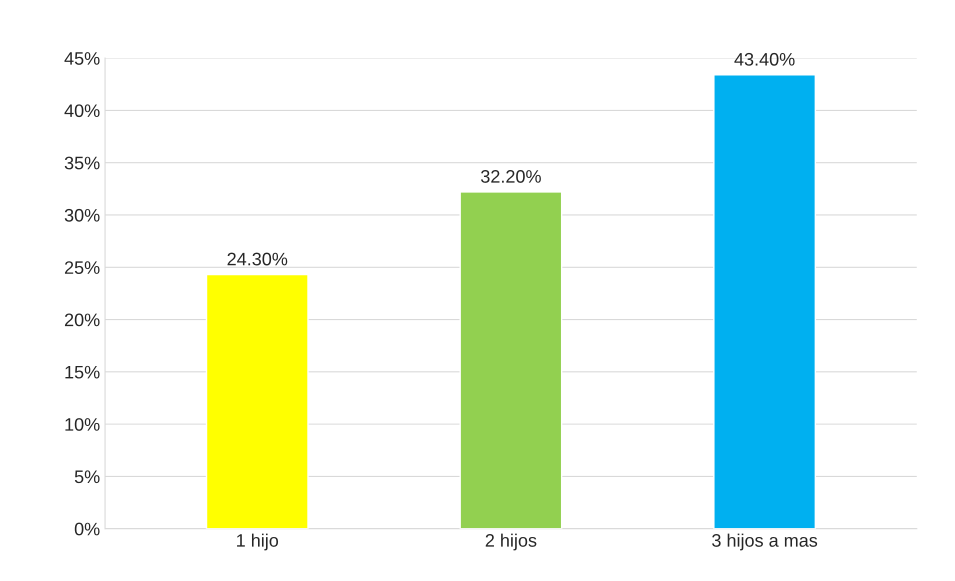  I want to click on y-tick-label: 40%, so click(82, 111).